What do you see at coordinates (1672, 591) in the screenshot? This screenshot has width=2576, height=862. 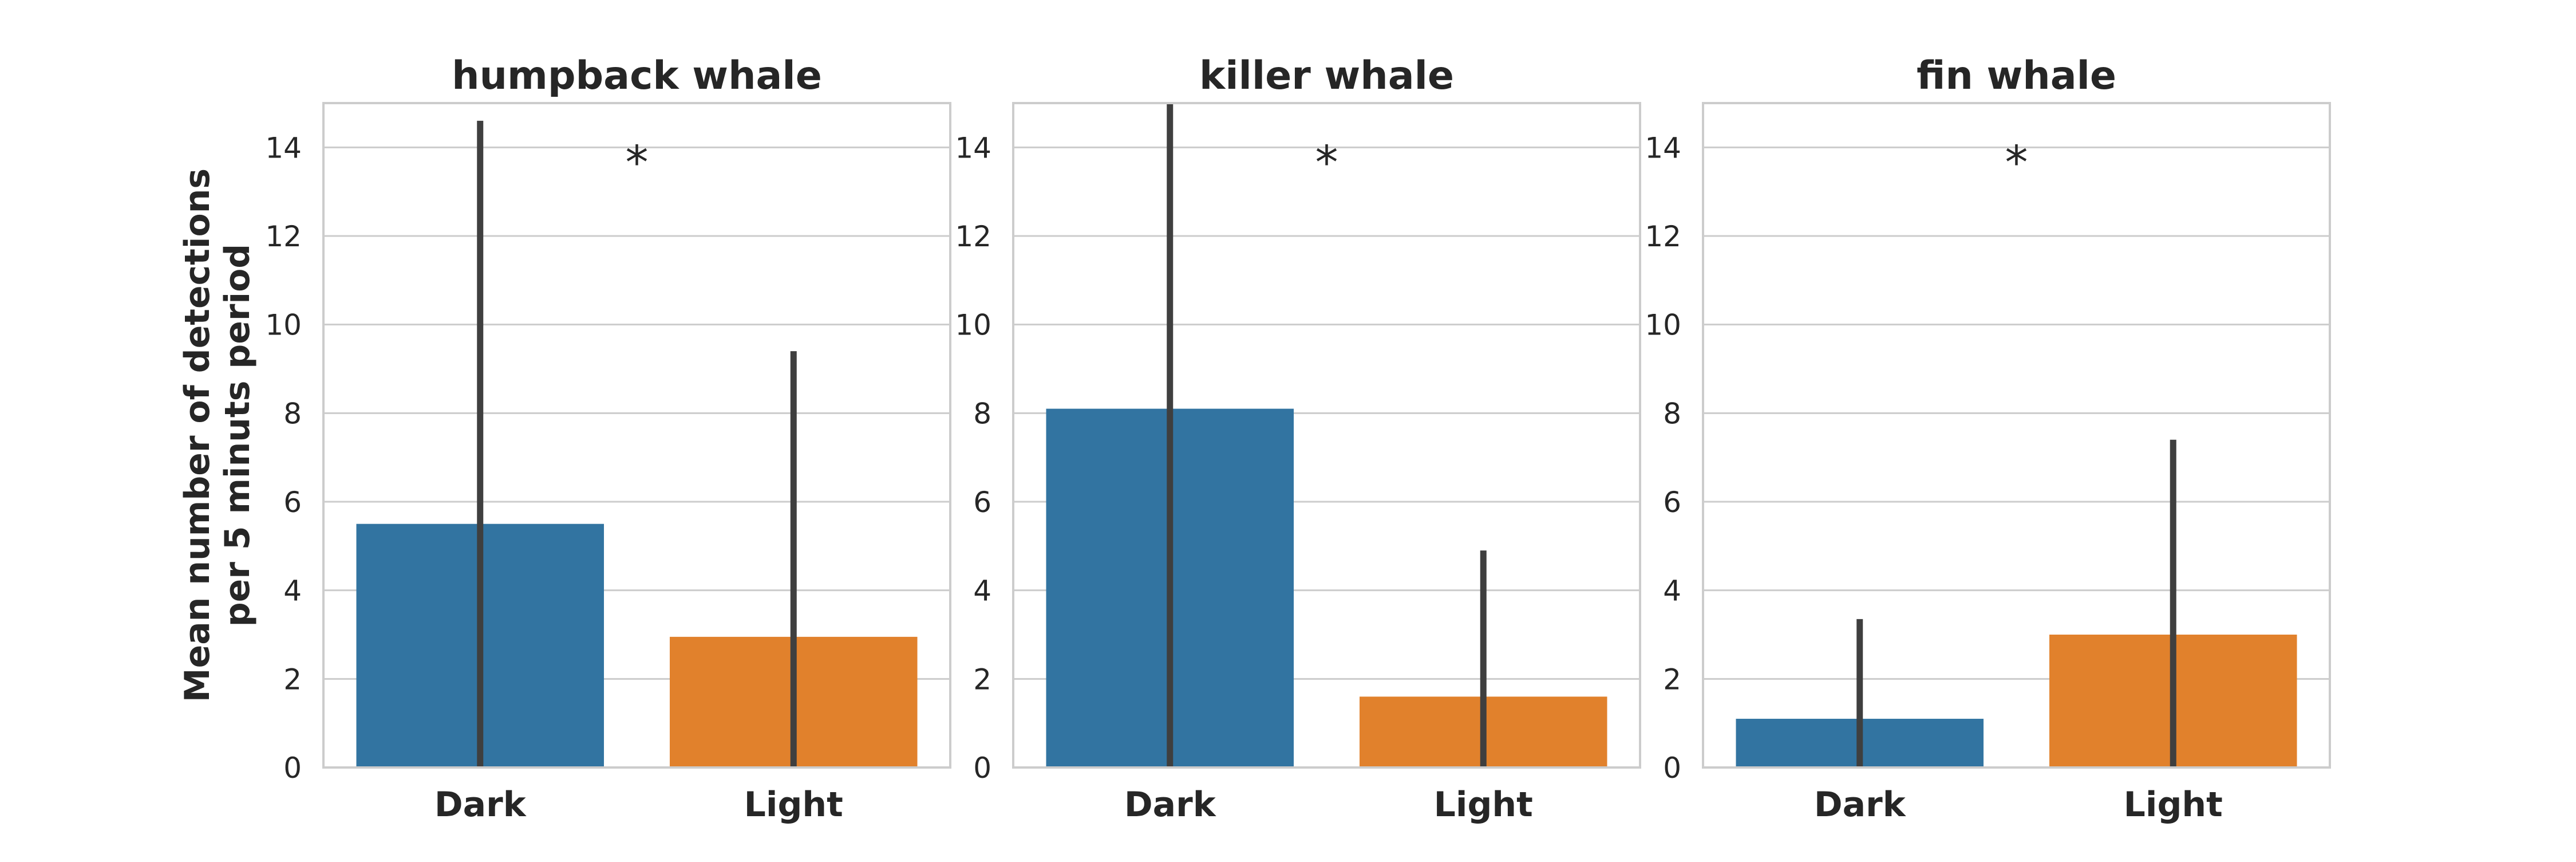 I see `fin-whale-ytick-label-4: 4` at bounding box center [1672, 591].